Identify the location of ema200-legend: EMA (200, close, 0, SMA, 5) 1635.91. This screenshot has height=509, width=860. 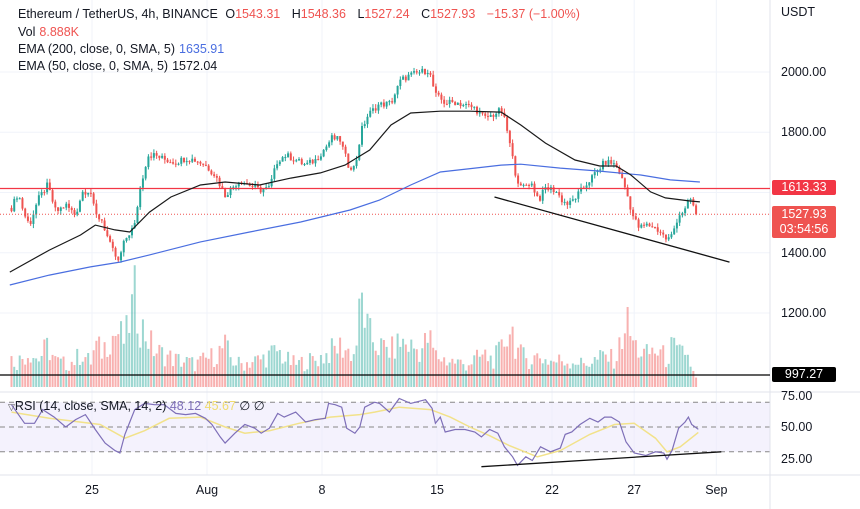
(123, 49).